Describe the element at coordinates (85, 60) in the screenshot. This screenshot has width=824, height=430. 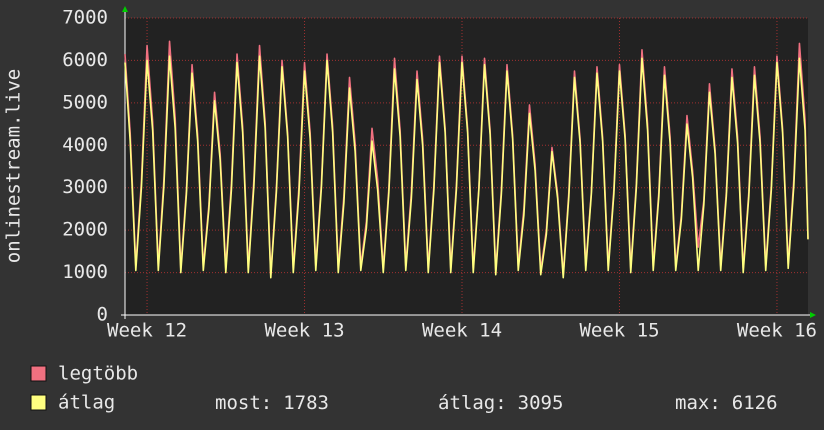
I see `y-tick-label: 6000` at that location.